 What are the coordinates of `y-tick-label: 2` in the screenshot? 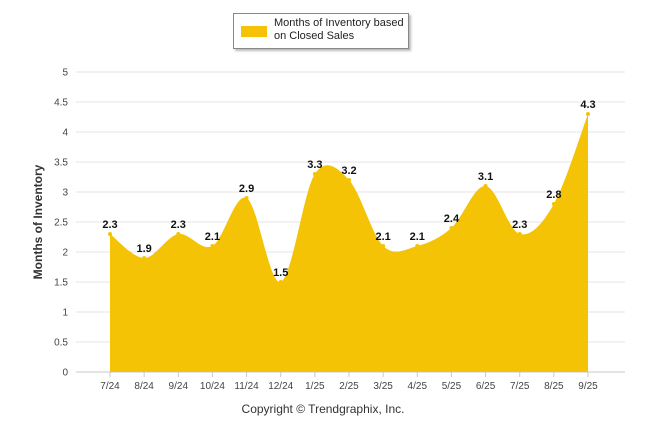 It's located at (65, 253).